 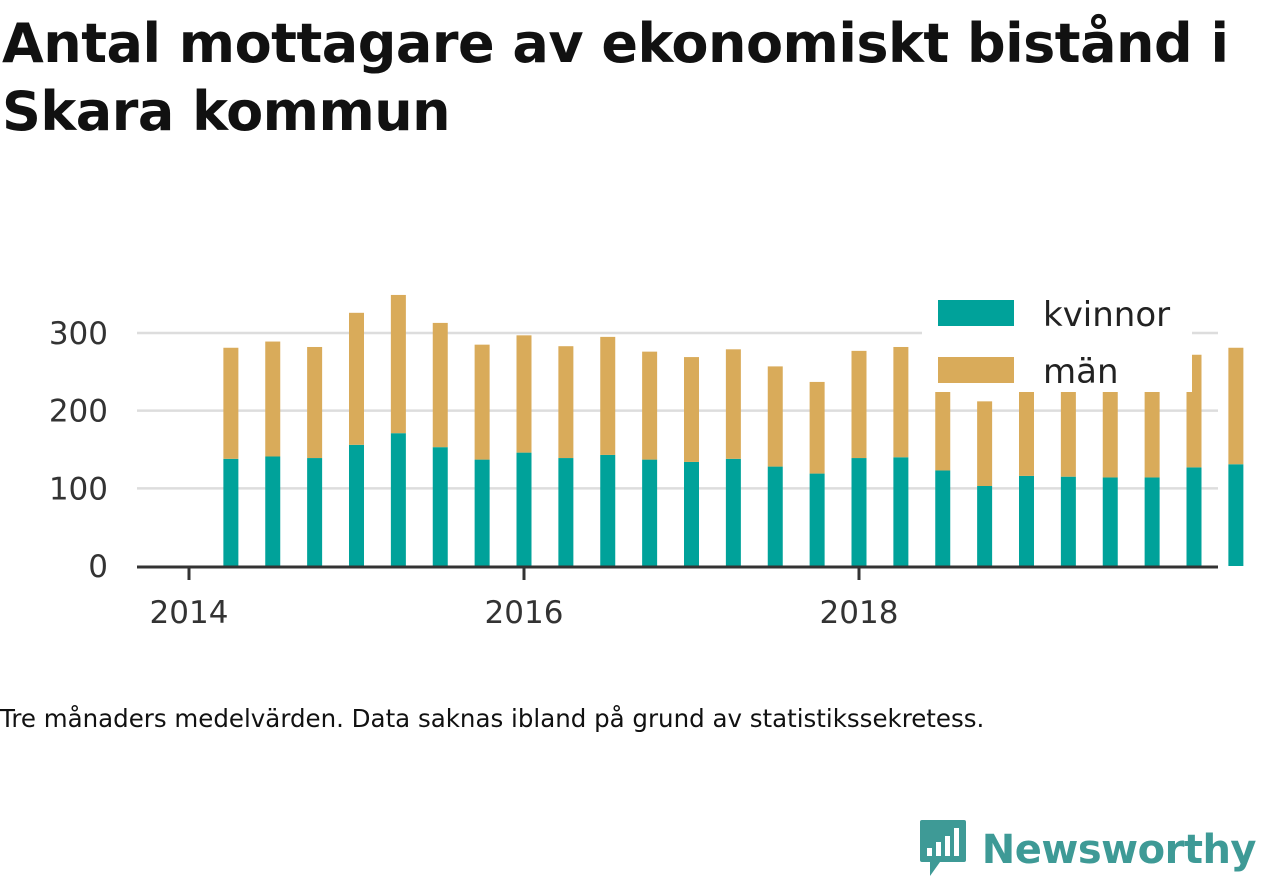 I want to click on legend-swatch-man, so click(x=976, y=370).